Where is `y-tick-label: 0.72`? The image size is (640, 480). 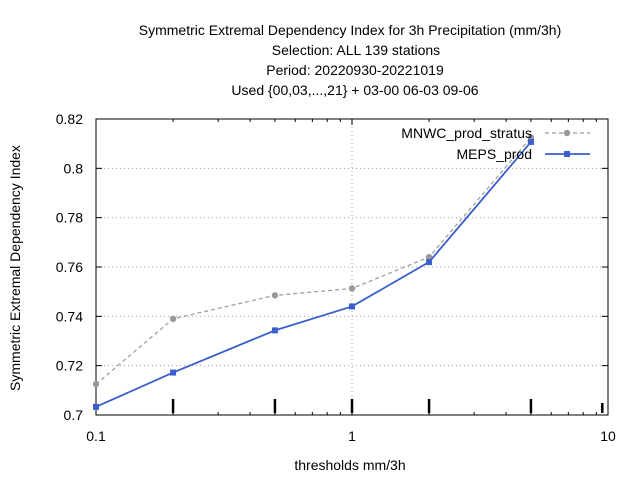
y-tick-label: 0.72 is located at coordinates (69, 366).